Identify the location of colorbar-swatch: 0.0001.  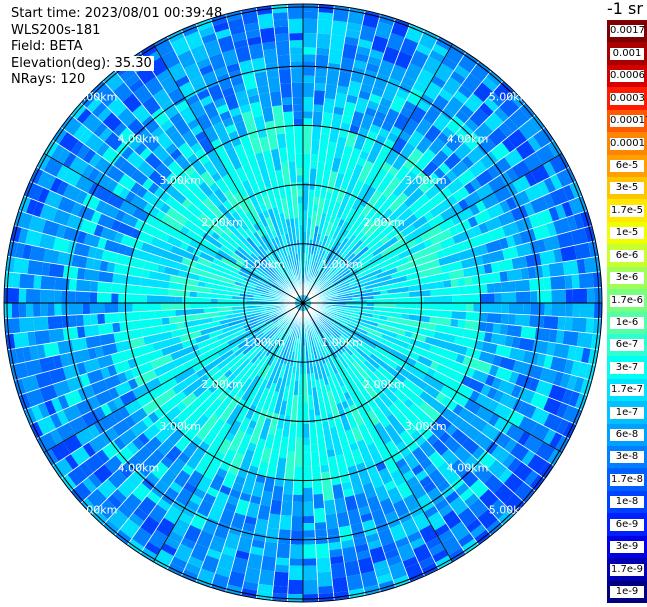
(627, 144).